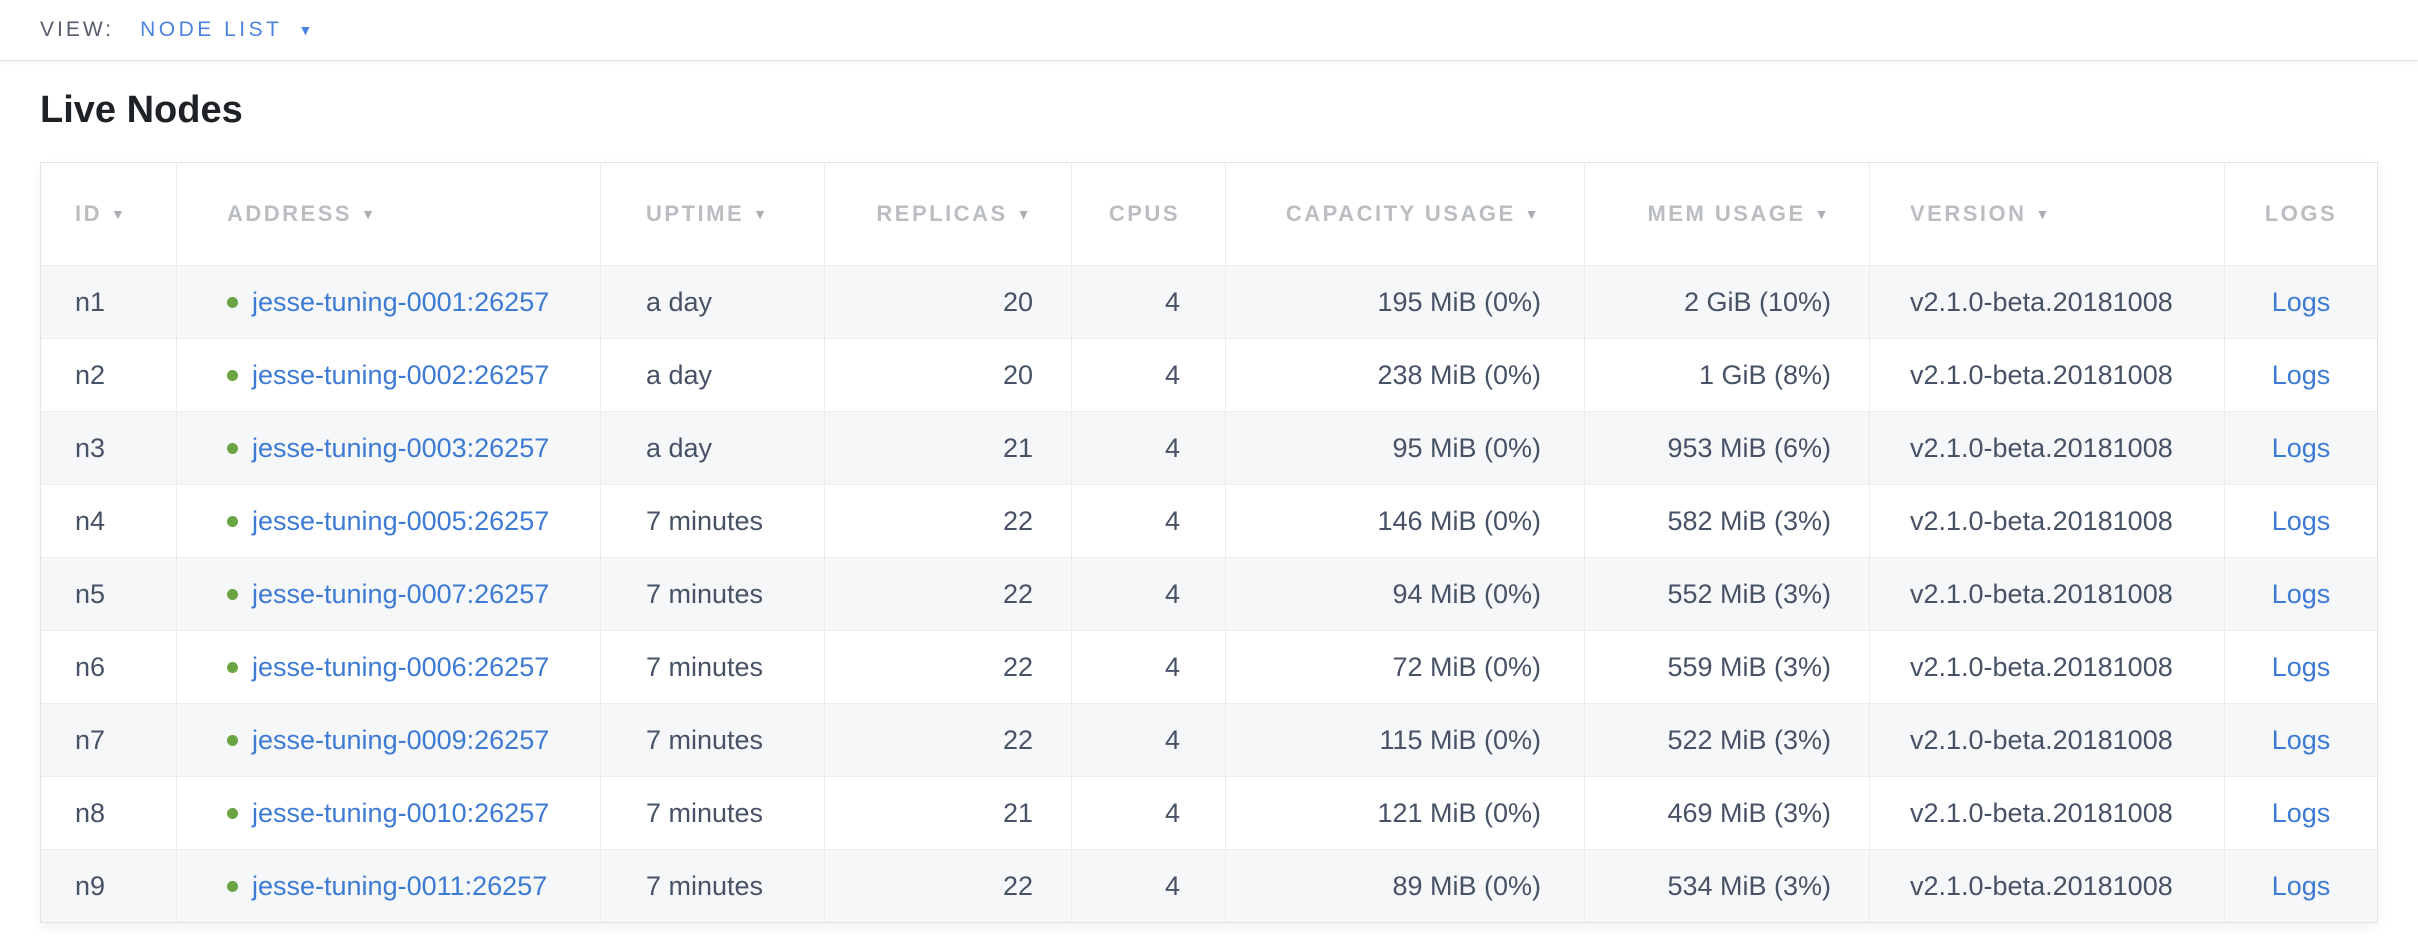 Image resolution: width=2418 pixels, height=946 pixels. Describe the element at coordinates (1405, 886) in the screenshot. I see `node-capacity-usage-cell: 89 MiB (0%)` at that location.